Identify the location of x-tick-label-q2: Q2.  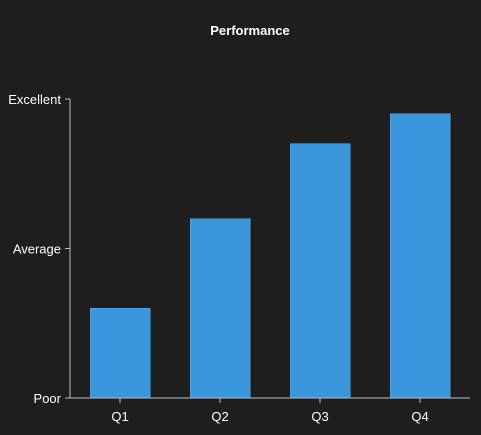
(219, 416).